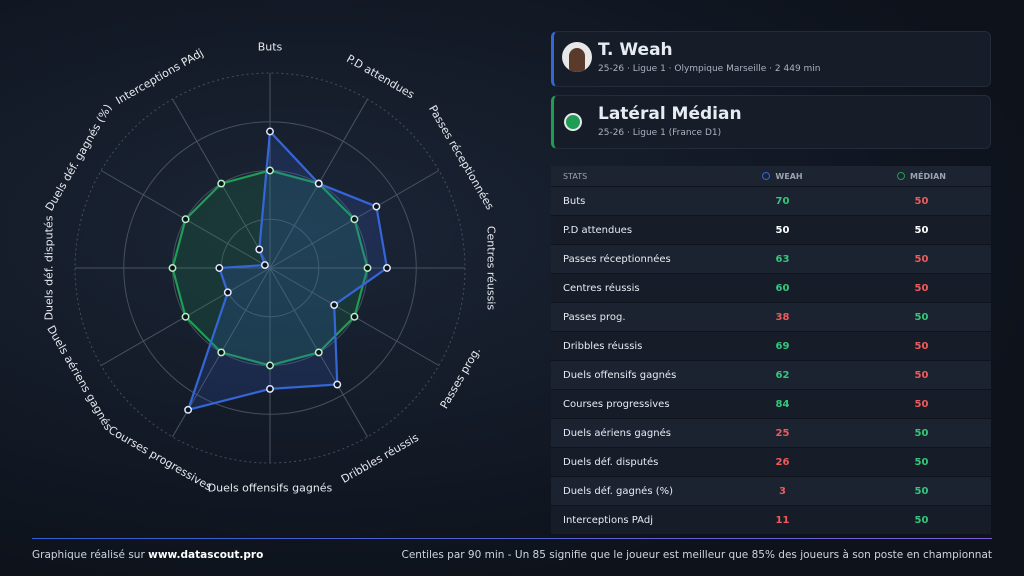 This screenshot has width=1024, height=576. What do you see at coordinates (782, 230) in the screenshot?
I see `player-value: 50` at bounding box center [782, 230].